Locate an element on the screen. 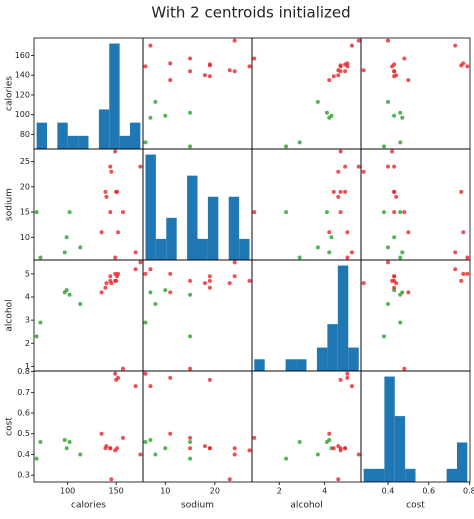 Image resolution: width=474 pixels, height=519 pixels. y-tick-label: 15 is located at coordinates (25, 212).